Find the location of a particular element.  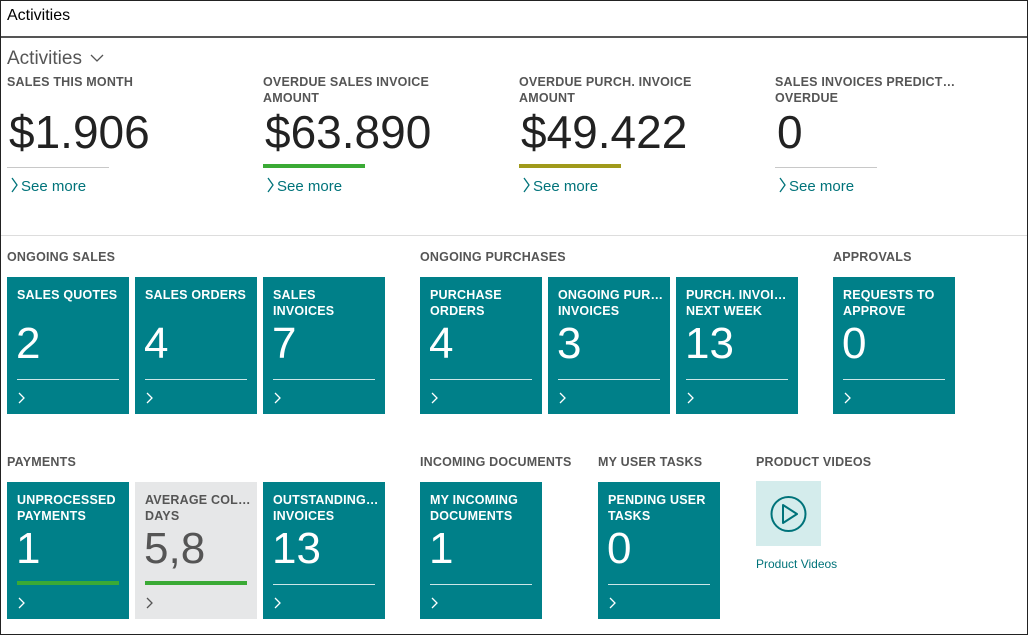

tile-value: 2 is located at coordinates (28, 343).